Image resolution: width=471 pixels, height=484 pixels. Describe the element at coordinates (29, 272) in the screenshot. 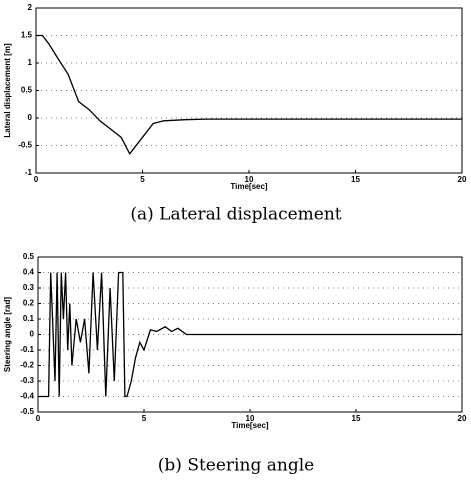

I see `y-tick-label: 0.4` at that location.